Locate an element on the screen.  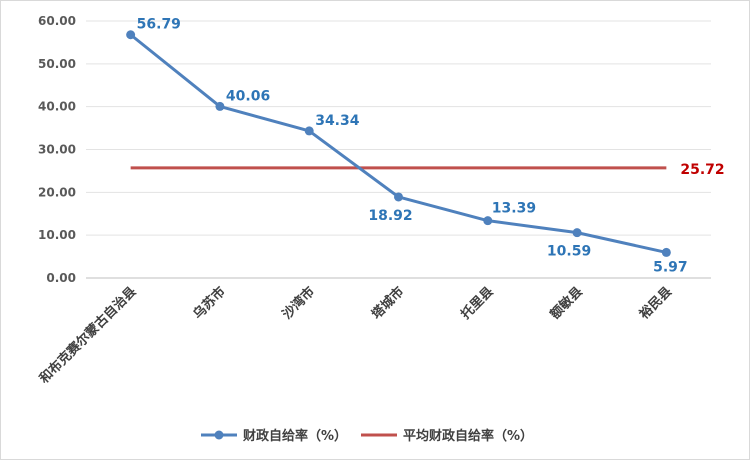
y-tick-label: 30.00 is located at coordinates (57, 150).